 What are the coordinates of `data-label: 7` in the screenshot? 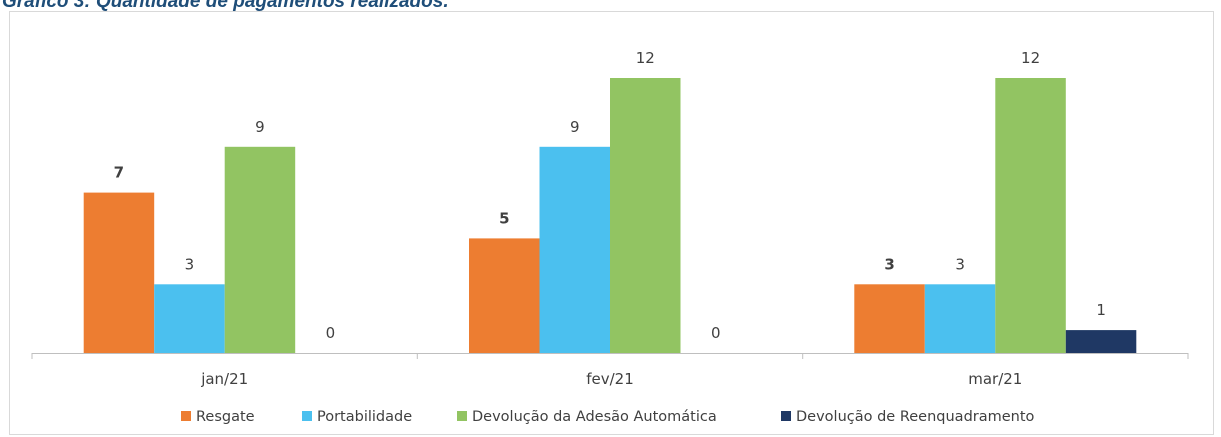 It's located at (119, 173).